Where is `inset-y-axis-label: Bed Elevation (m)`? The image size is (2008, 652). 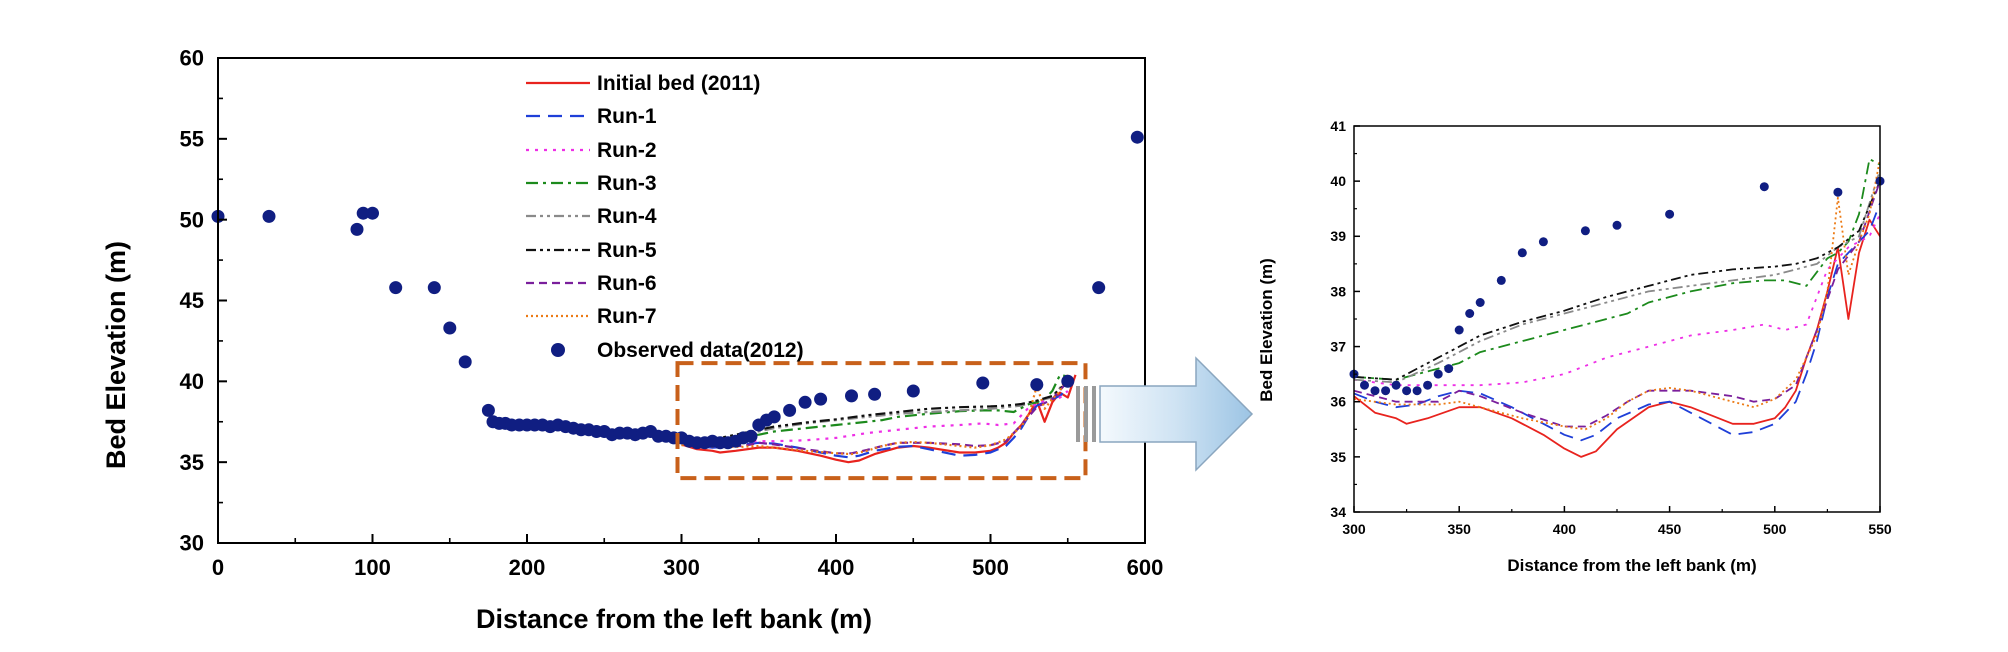 inset-y-axis-label: Bed Elevation (m) is located at coordinates (1266, 330).